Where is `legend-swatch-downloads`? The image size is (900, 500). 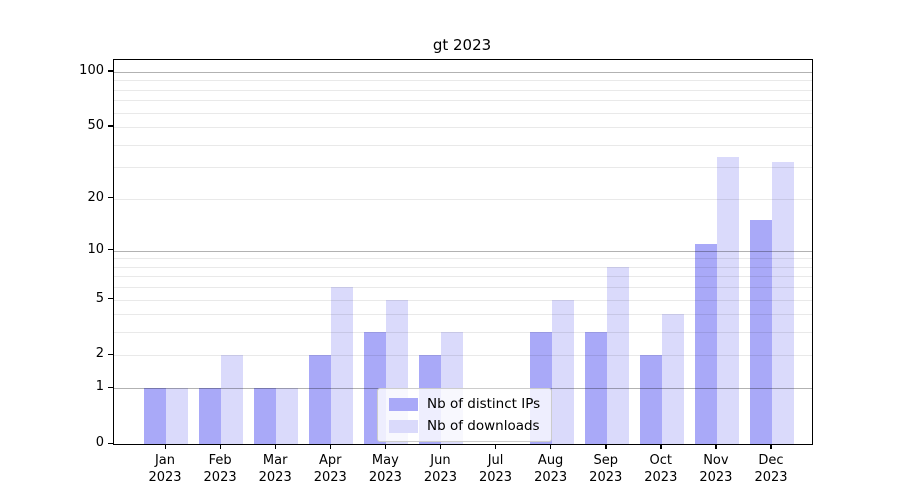
legend-swatch-downloads is located at coordinates (403, 426).